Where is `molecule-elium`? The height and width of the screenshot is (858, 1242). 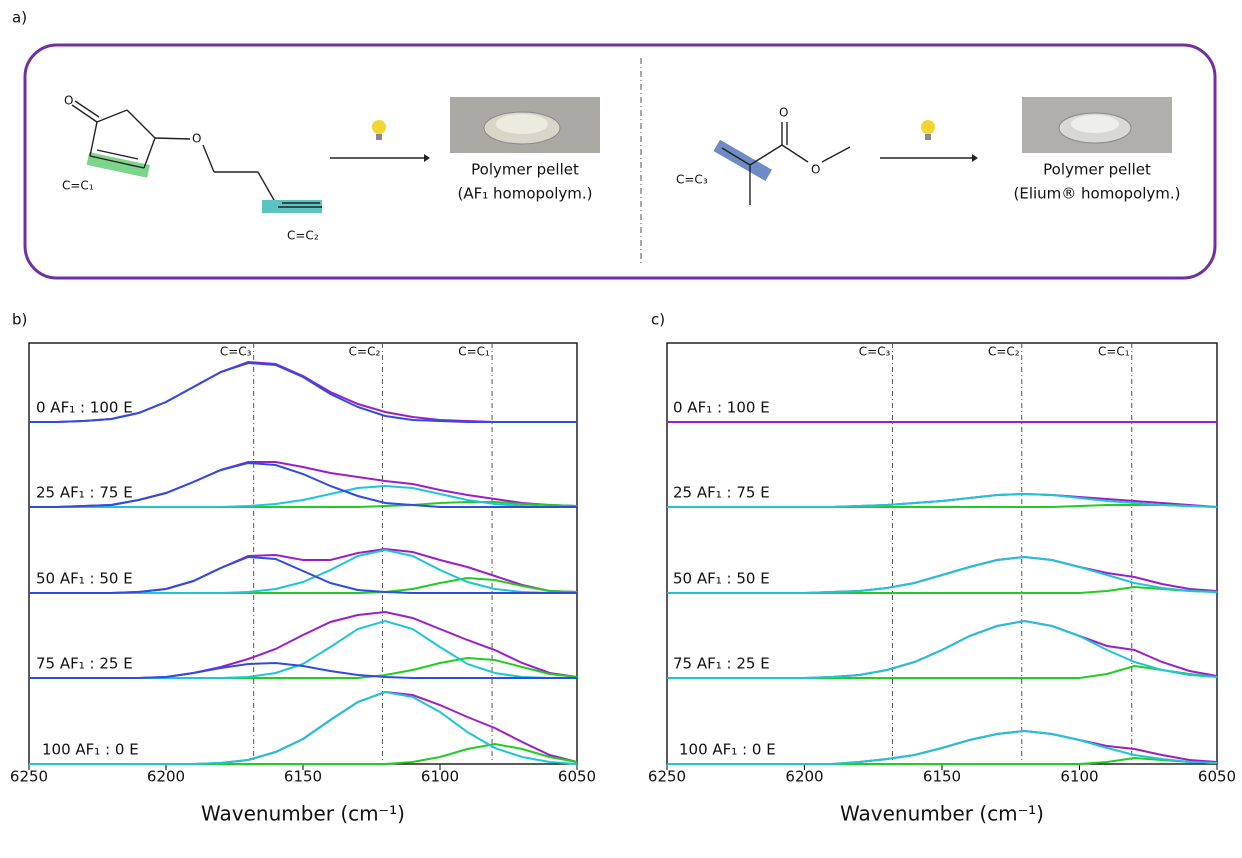
molecule-elium is located at coordinates (782, 163).